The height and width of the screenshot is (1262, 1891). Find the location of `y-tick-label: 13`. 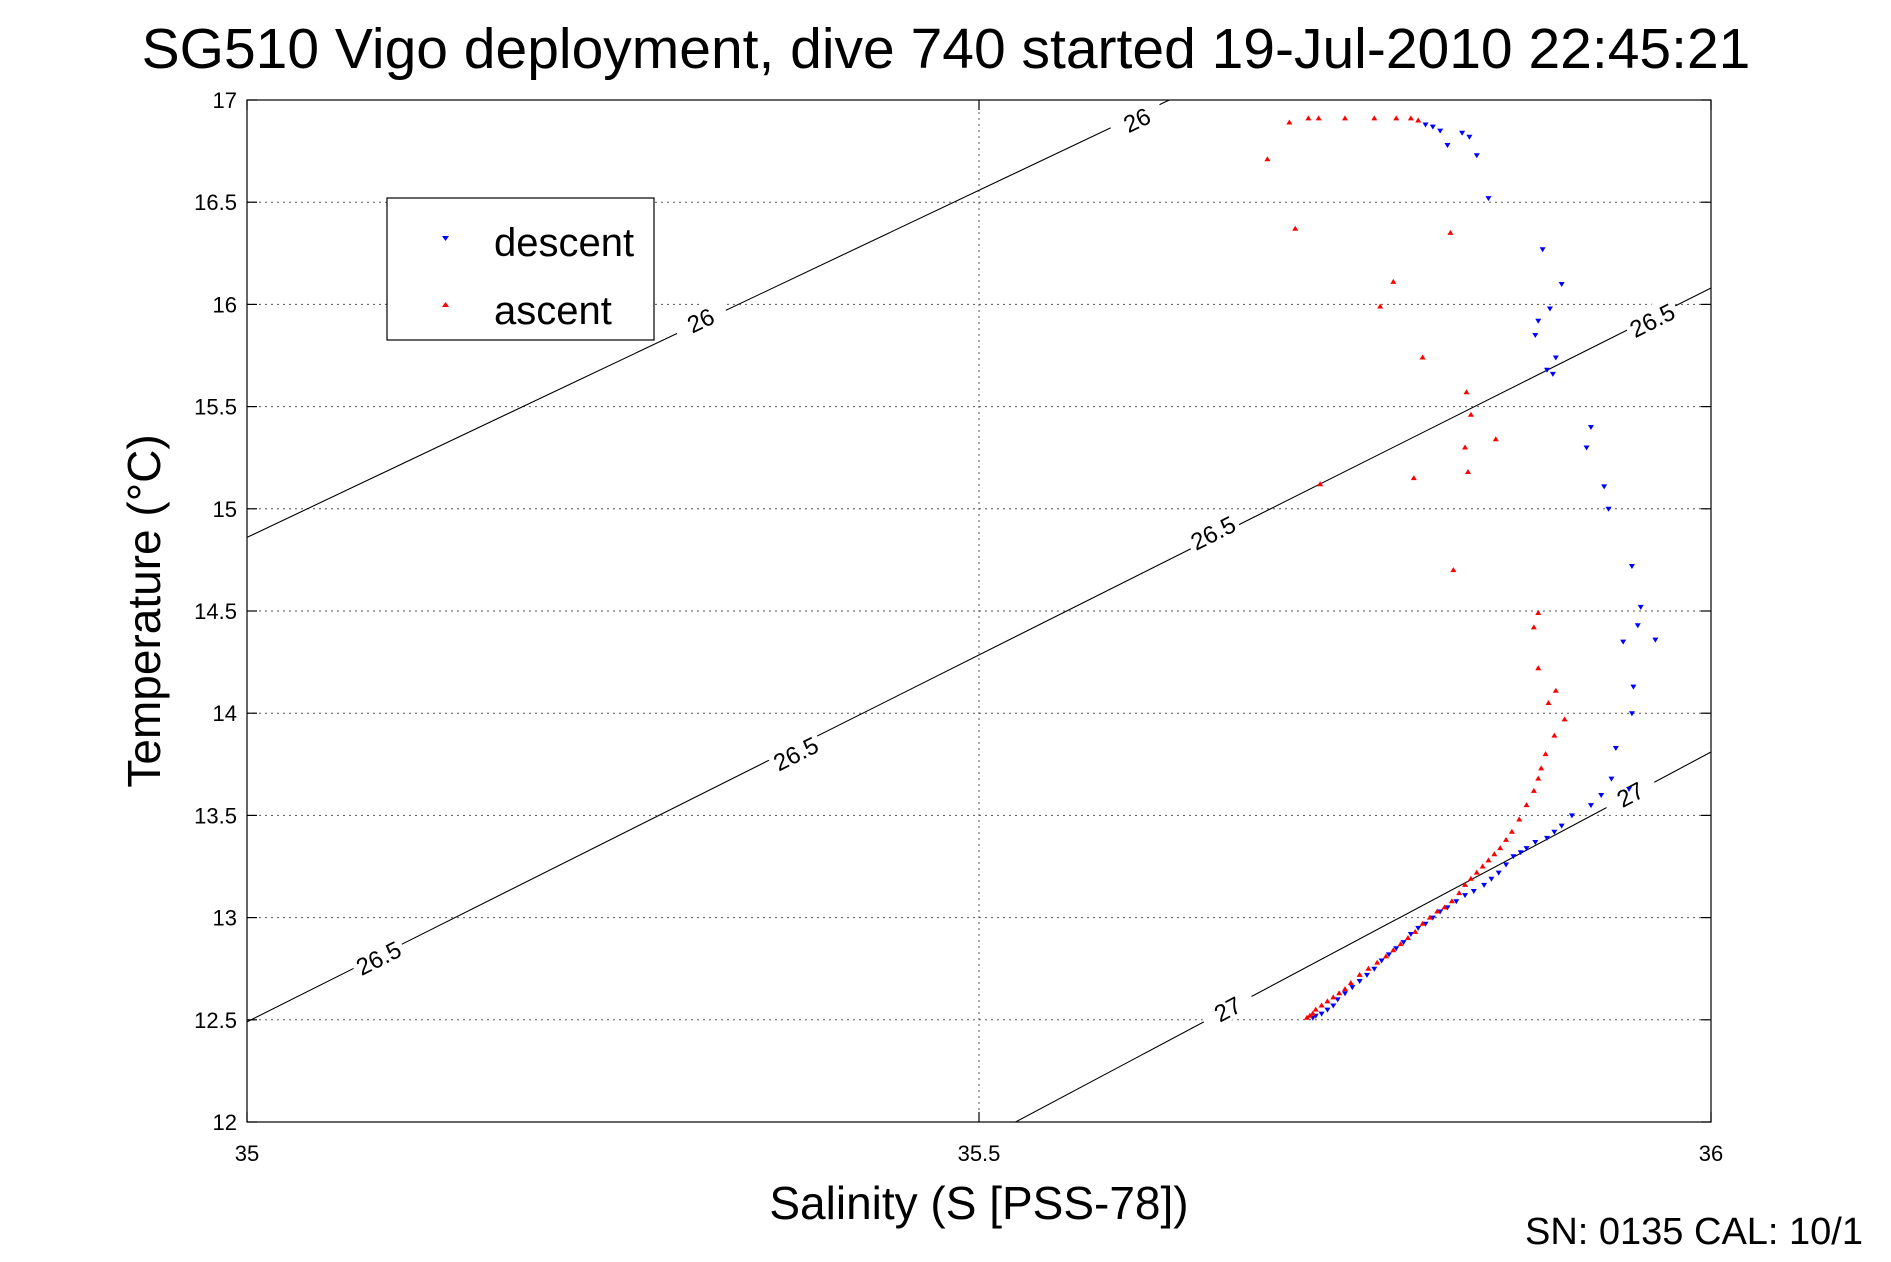

y-tick-label: 13 is located at coordinates (225, 918).